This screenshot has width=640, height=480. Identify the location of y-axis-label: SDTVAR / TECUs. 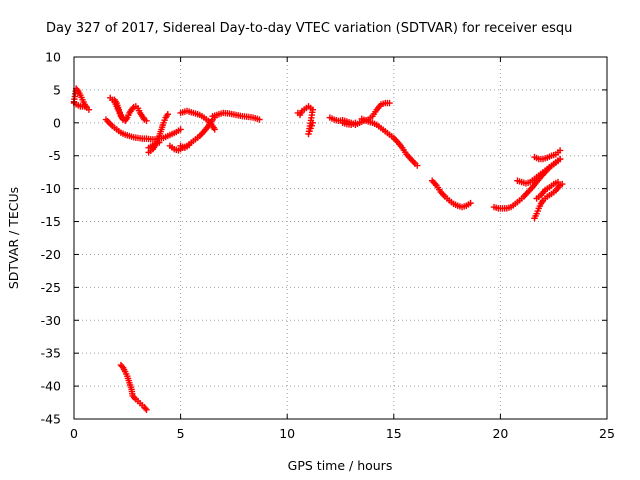
(13, 238).